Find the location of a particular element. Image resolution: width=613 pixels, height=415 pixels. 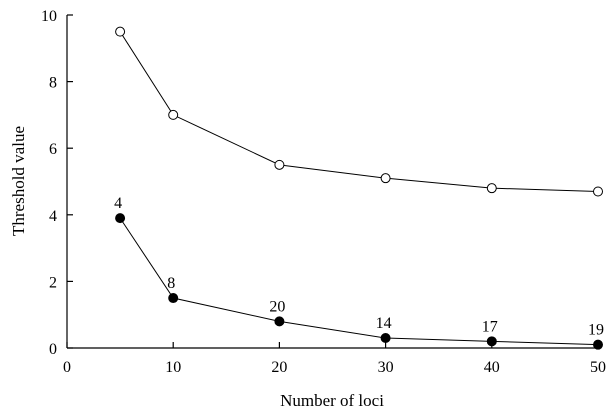

x-tick-label-2: 20 is located at coordinates (279, 367).